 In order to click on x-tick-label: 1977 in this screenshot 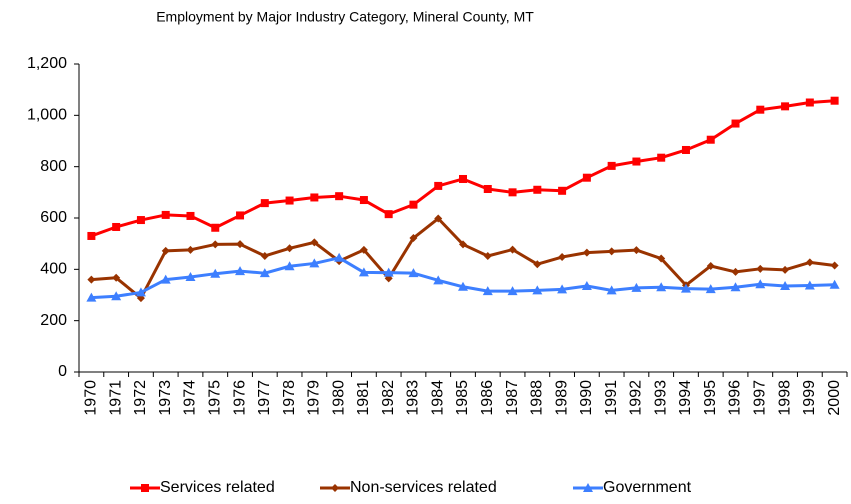, I will do `click(264, 398)`.